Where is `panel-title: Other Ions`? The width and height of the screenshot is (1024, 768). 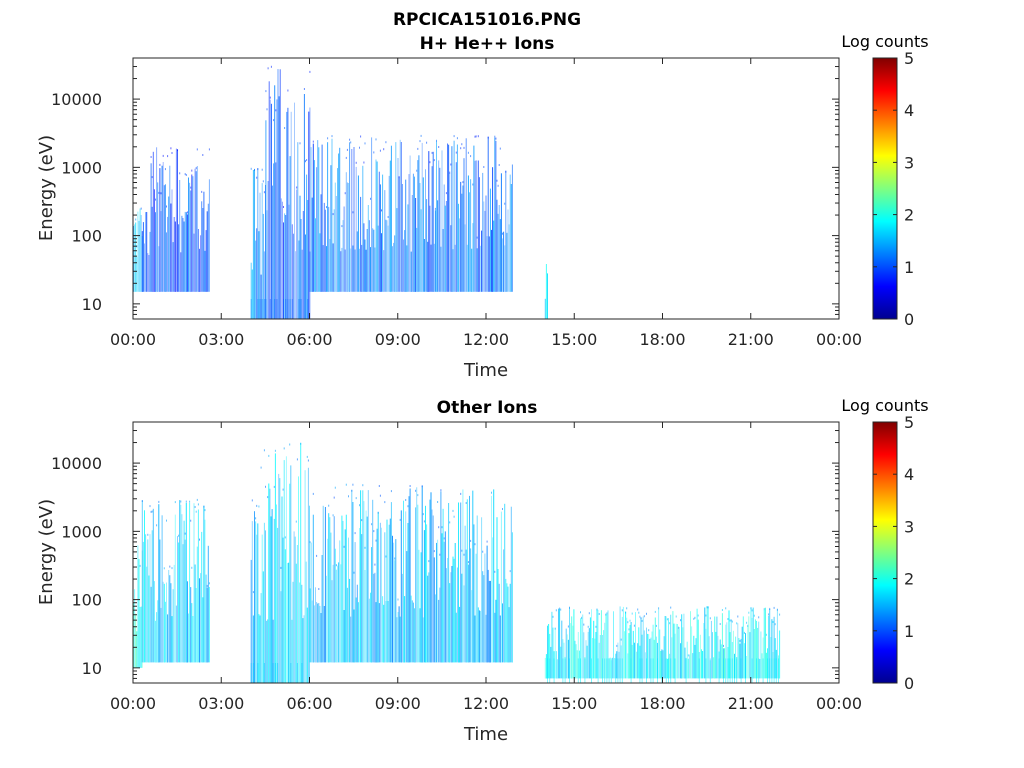
panel-title: Other Ions is located at coordinates (487, 408).